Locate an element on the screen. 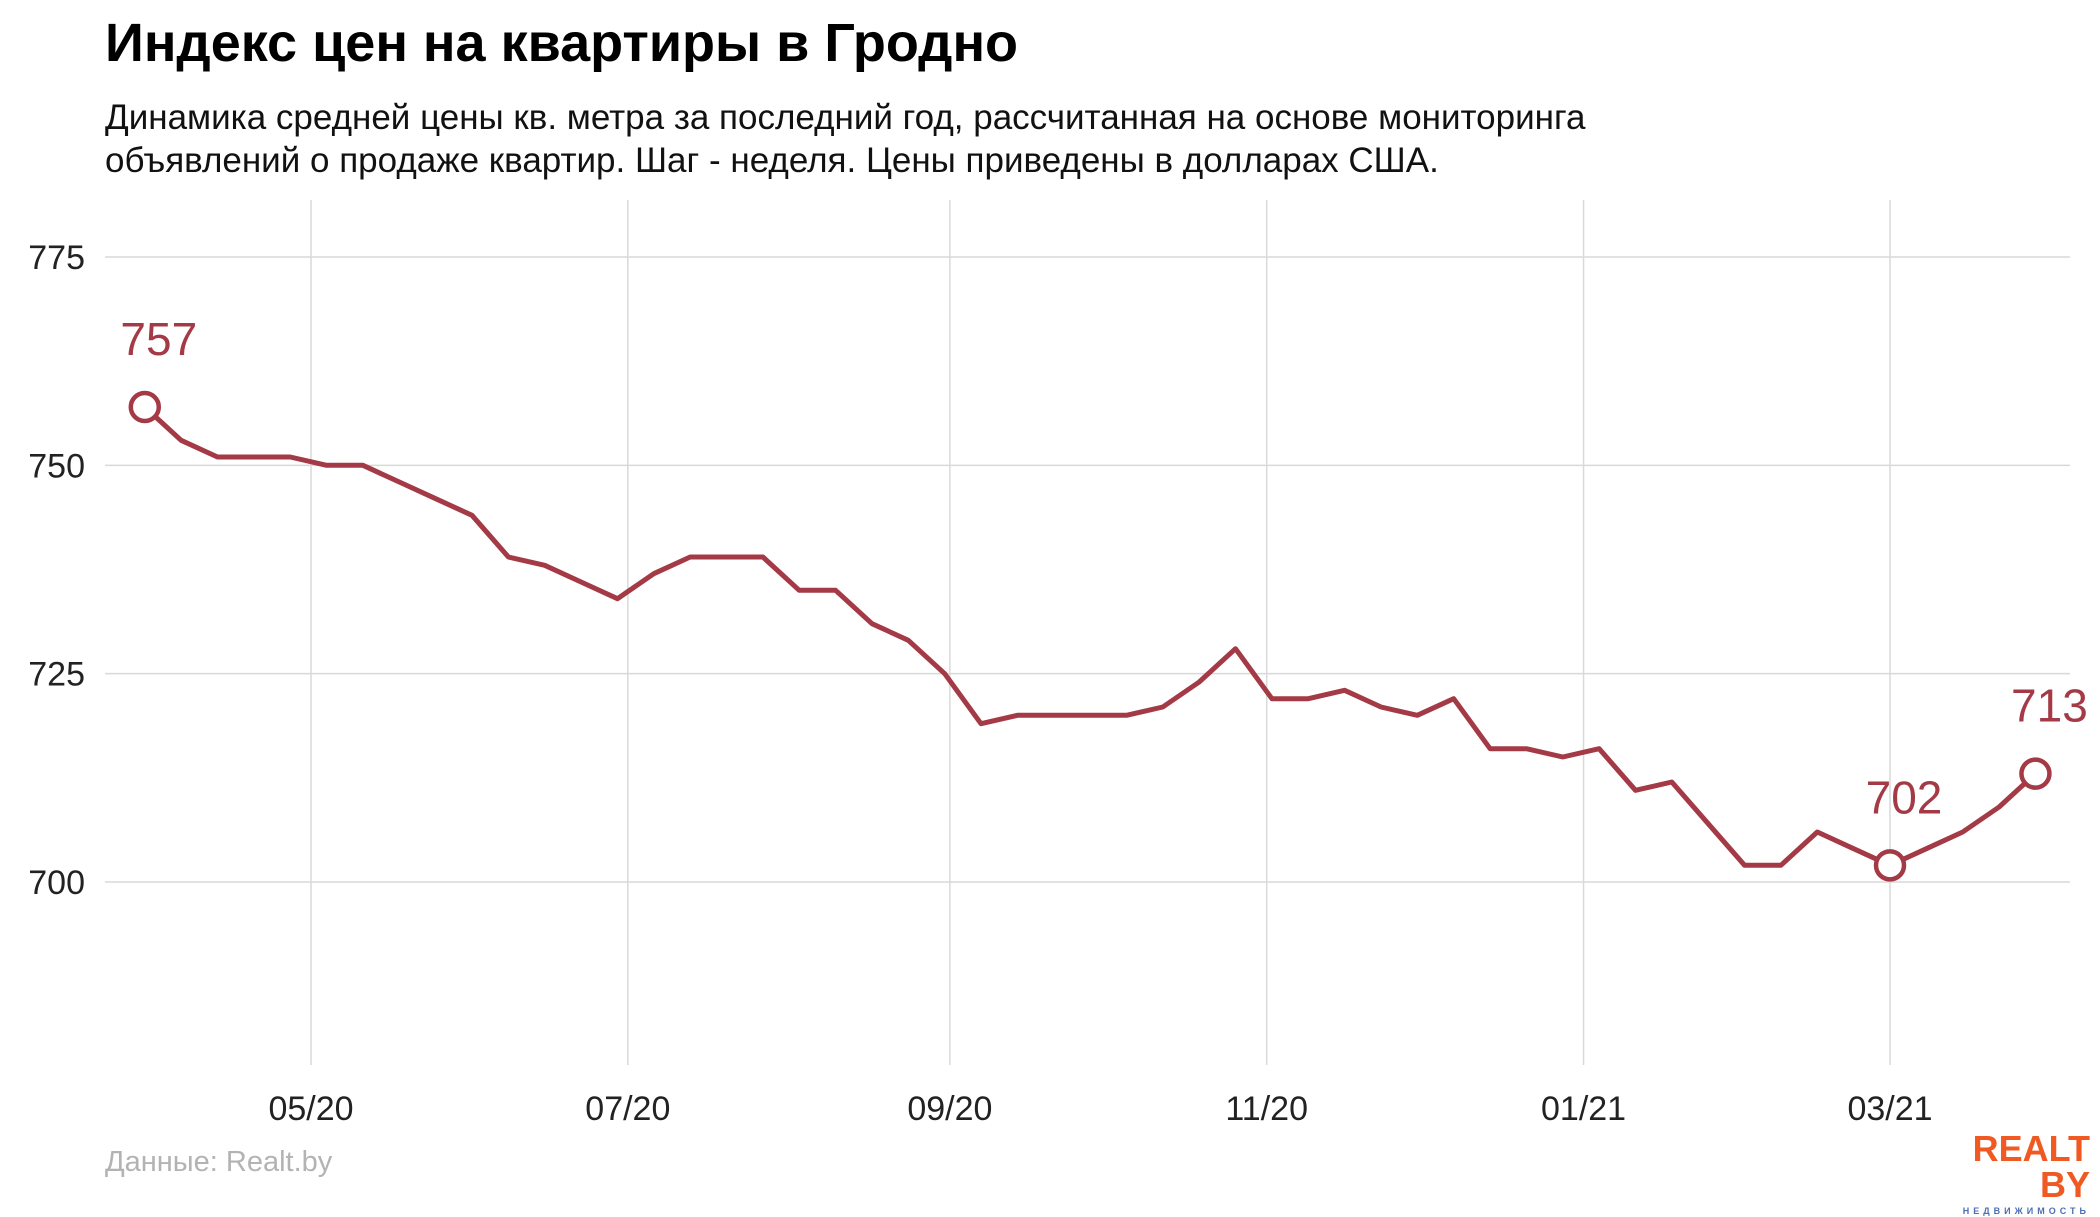 The width and height of the screenshot is (2100, 1217). highlight-point-label: 713 is located at coordinates (2049, 706).